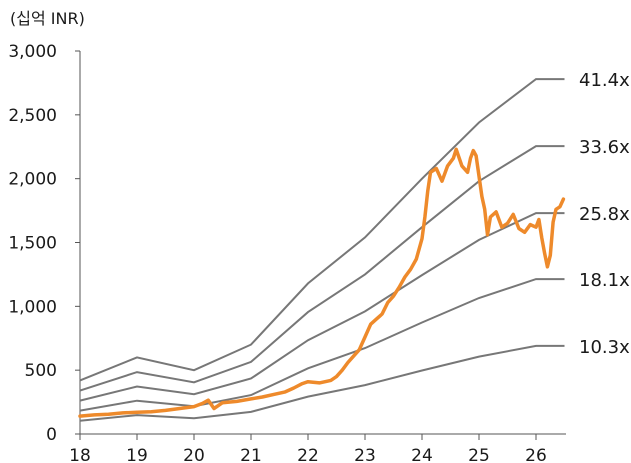  I want to click on x-tick-label: 22, so click(308, 454).